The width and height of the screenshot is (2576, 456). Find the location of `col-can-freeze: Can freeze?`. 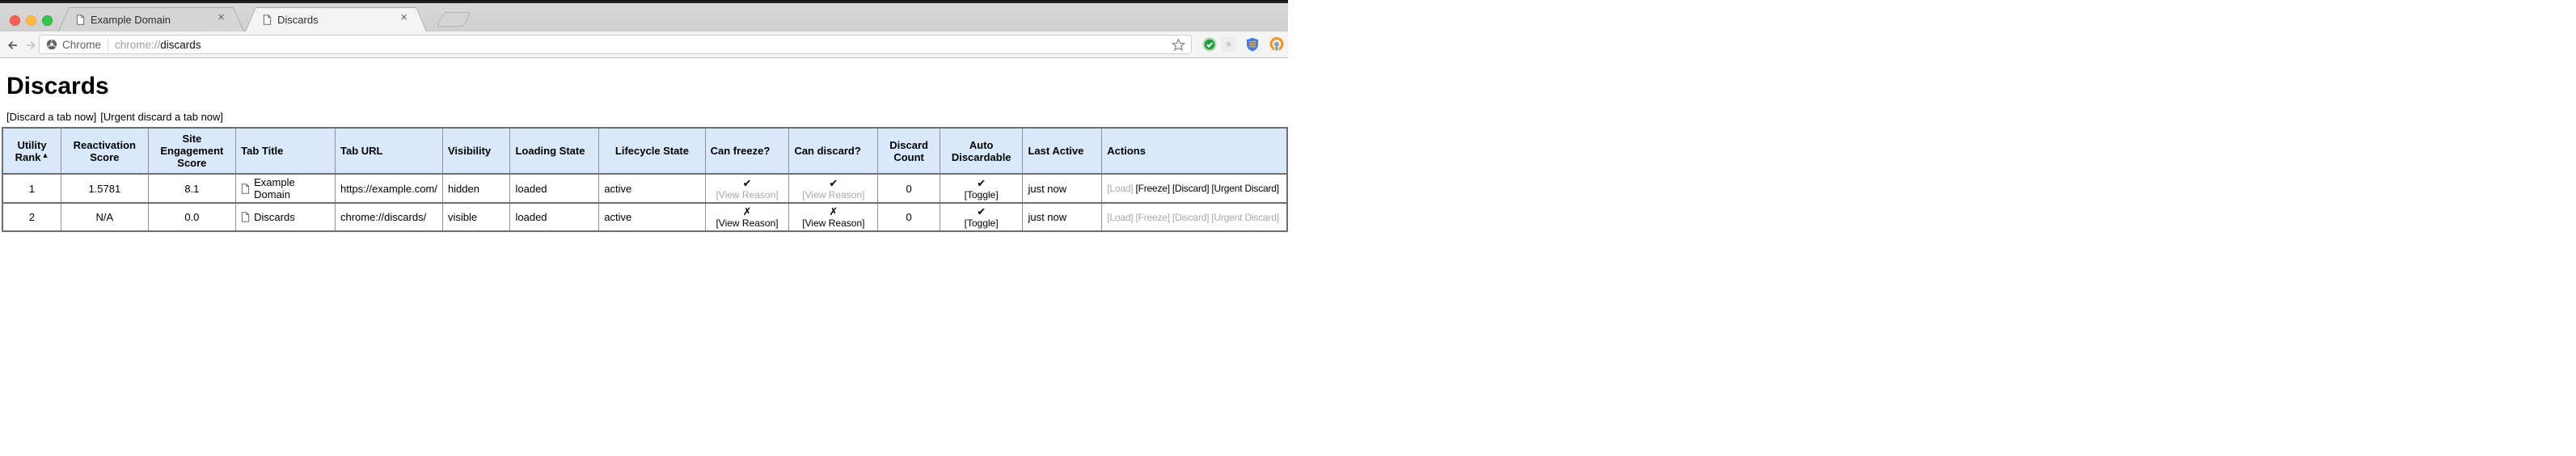

col-can-freeze: Can freeze? is located at coordinates (747, 151).